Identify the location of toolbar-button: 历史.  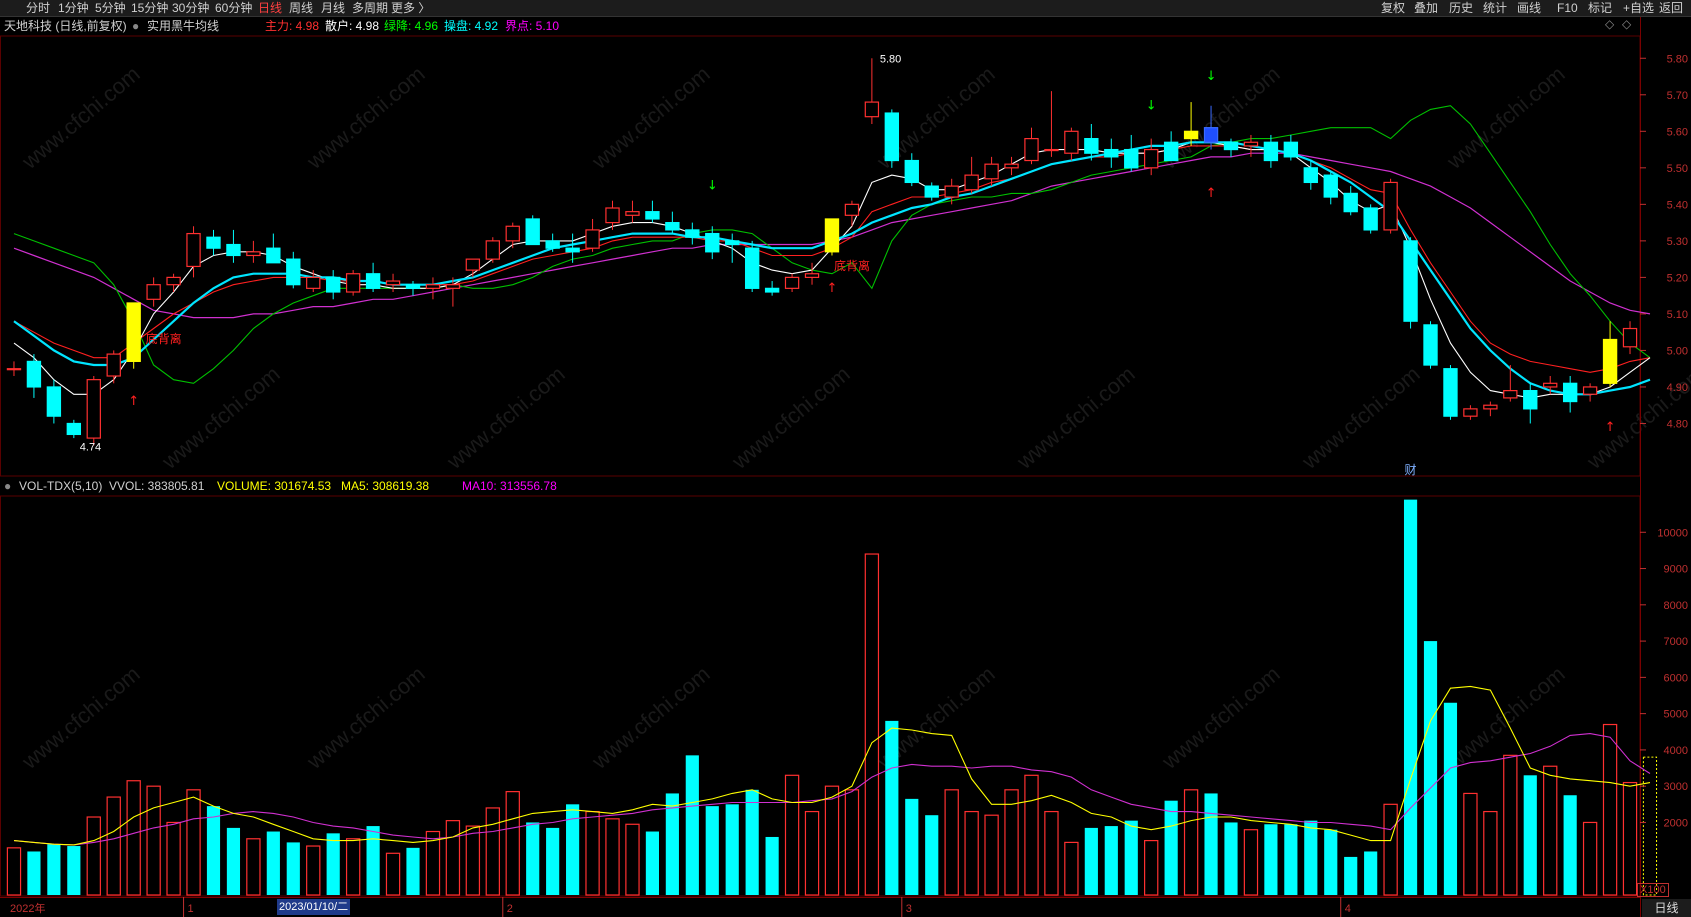
(1461, 8).